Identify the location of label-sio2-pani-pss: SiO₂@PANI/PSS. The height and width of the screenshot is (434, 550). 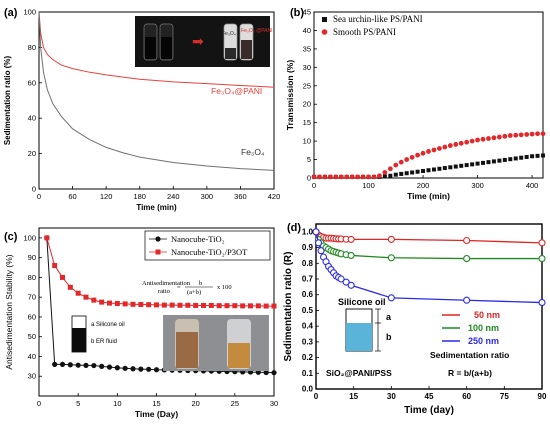
(359, 373).